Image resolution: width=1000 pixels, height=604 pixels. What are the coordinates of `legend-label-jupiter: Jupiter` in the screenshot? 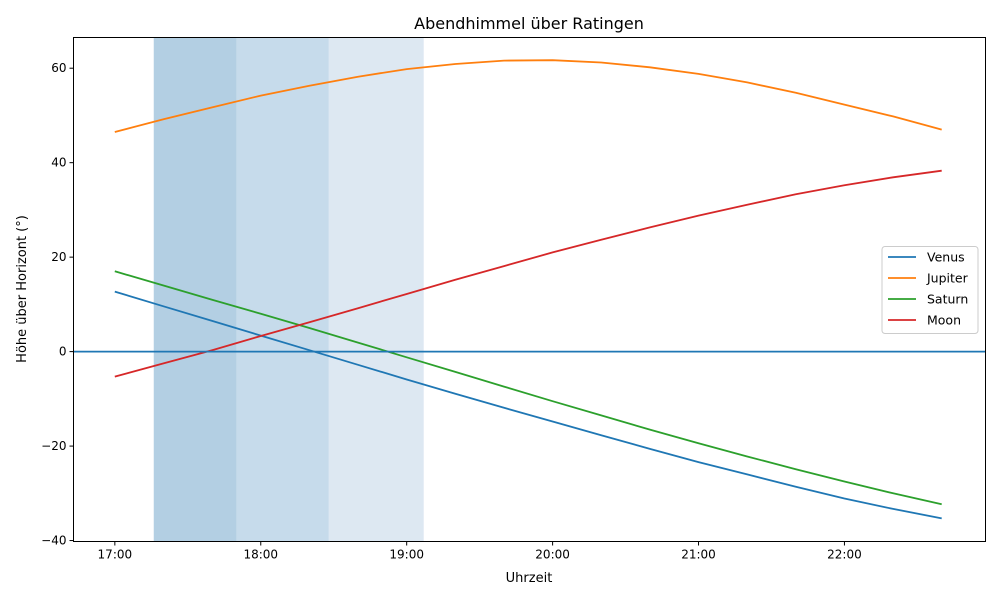 It's located at (947, 278).